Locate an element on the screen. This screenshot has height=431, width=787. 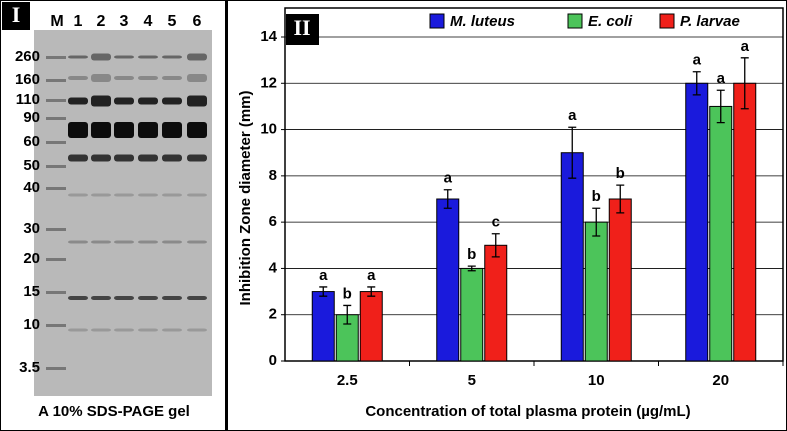
marker-label: 260 is located at coordinates (27, 56).